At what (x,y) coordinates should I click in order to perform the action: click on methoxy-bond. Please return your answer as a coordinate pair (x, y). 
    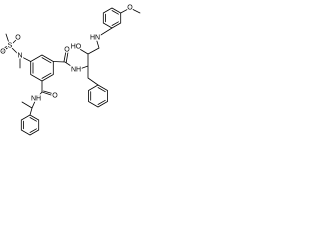
    Looking at the image, I should click on (130, 10).